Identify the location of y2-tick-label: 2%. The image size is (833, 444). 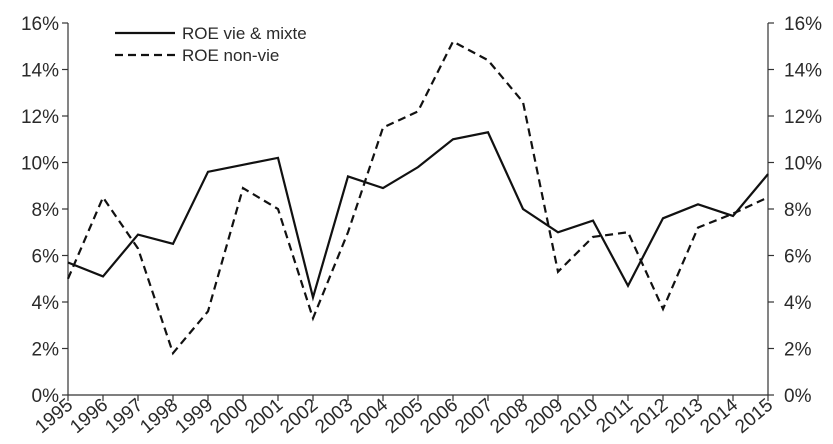
(798, 350).